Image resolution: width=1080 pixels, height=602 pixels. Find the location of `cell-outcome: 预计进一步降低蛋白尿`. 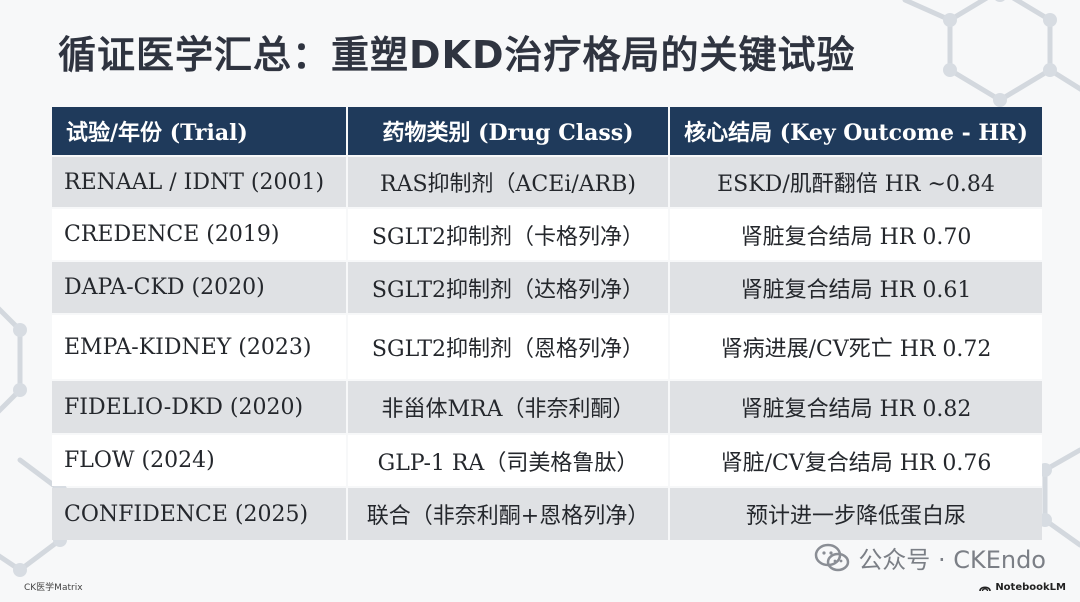

cell-outcome: 预计进一步降低蛋白尿 is located at coordinates (856, 514).